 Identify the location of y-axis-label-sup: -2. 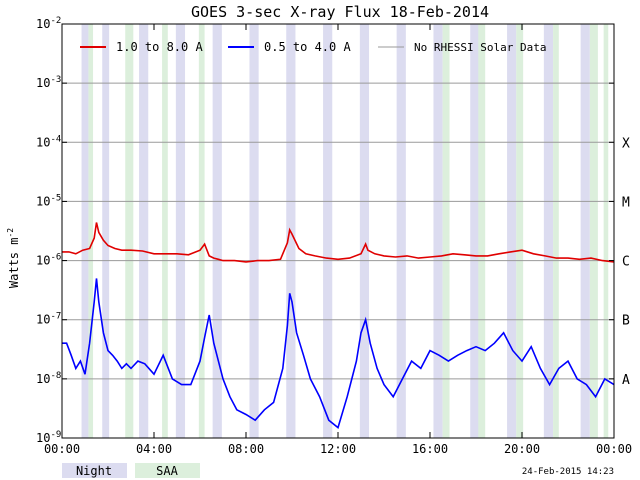
(10, 233).